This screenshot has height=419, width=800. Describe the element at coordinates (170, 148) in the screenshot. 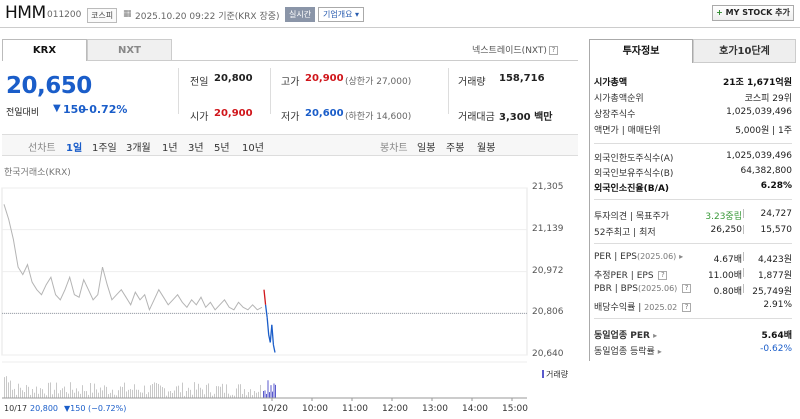

I see `period-3: 1년` at that location.